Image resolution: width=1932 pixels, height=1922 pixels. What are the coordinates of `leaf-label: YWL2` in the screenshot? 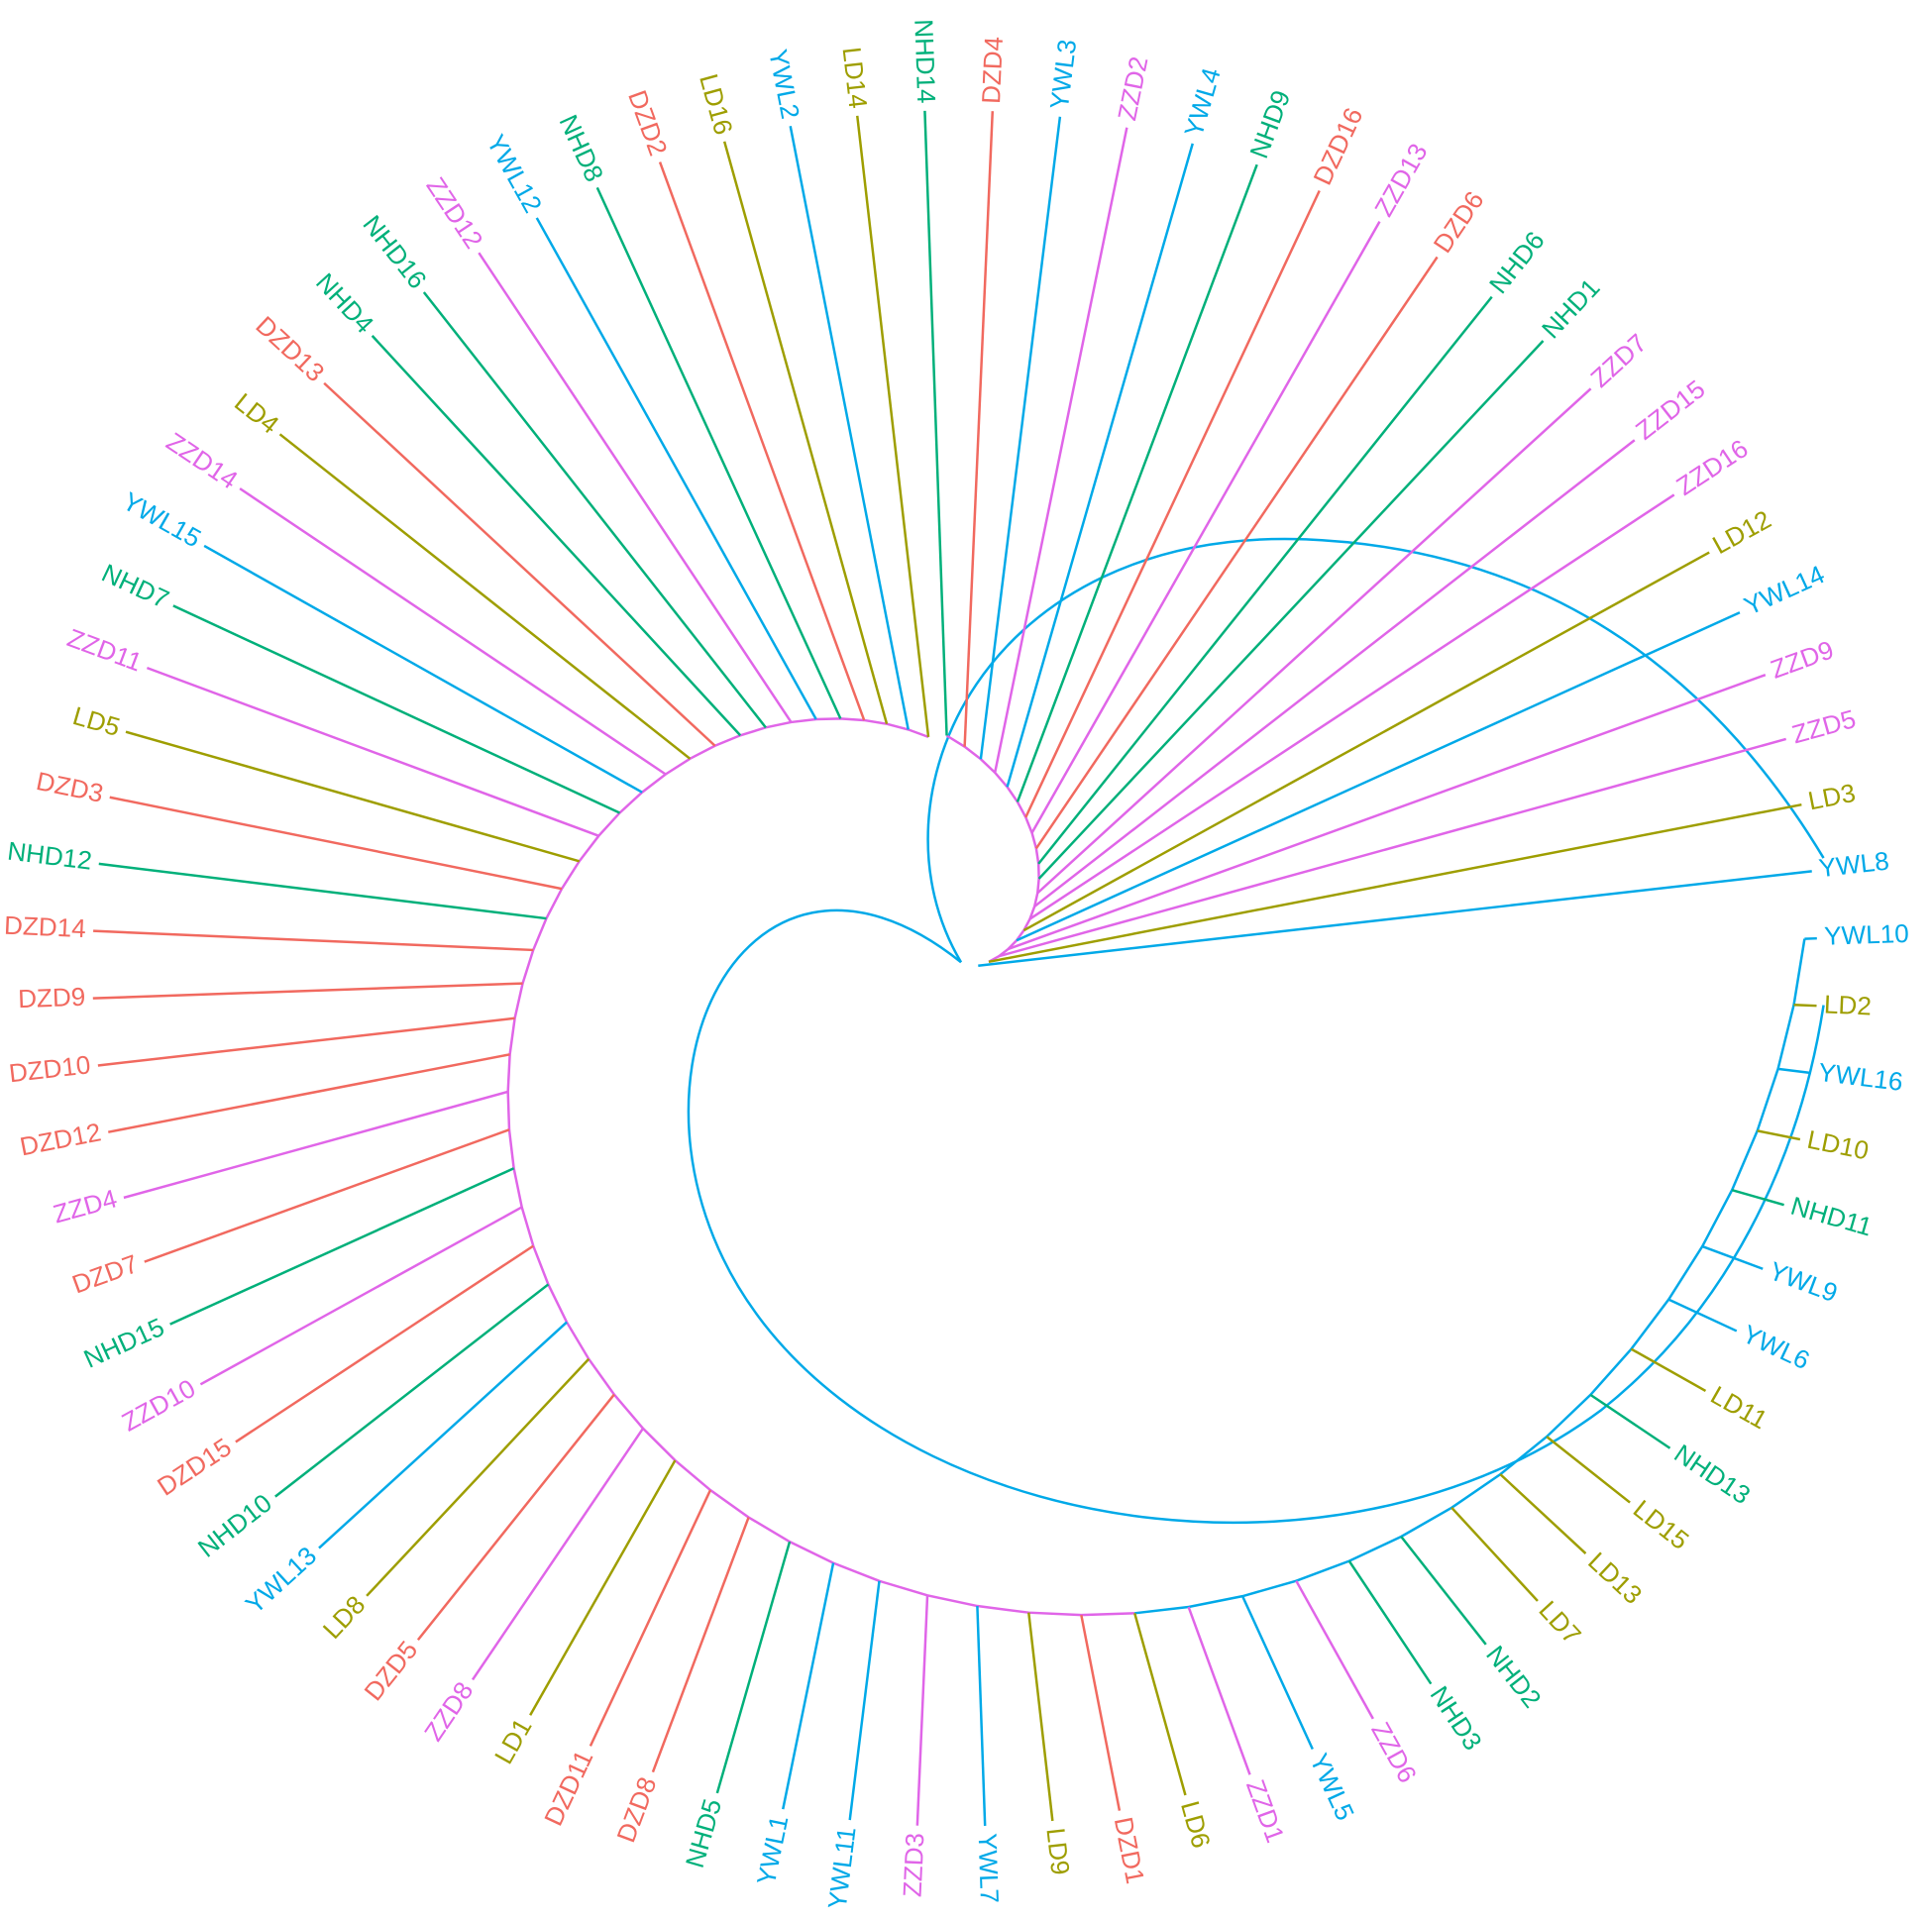 It's located at (784, 84).